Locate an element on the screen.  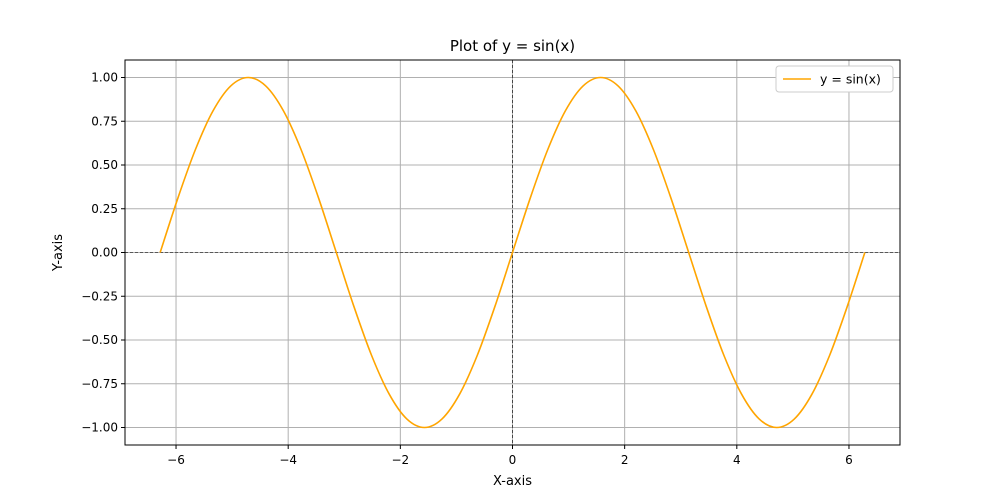
y-axis-label: Y-axis is located at coordinates (58, 253).